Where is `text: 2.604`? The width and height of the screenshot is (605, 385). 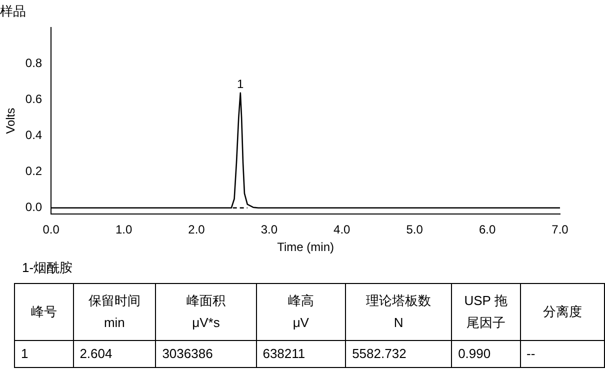 text: 2.604 is located at coordinates (114, 354).